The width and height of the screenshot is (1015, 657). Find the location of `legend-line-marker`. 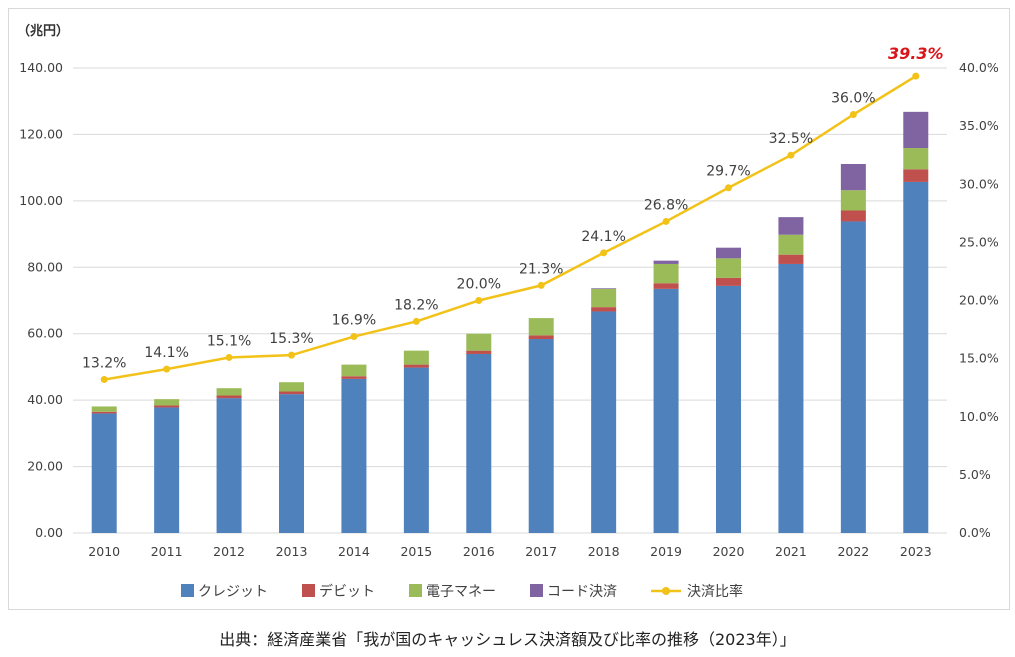

legend-line-marker is located at coordinates (666, 591).